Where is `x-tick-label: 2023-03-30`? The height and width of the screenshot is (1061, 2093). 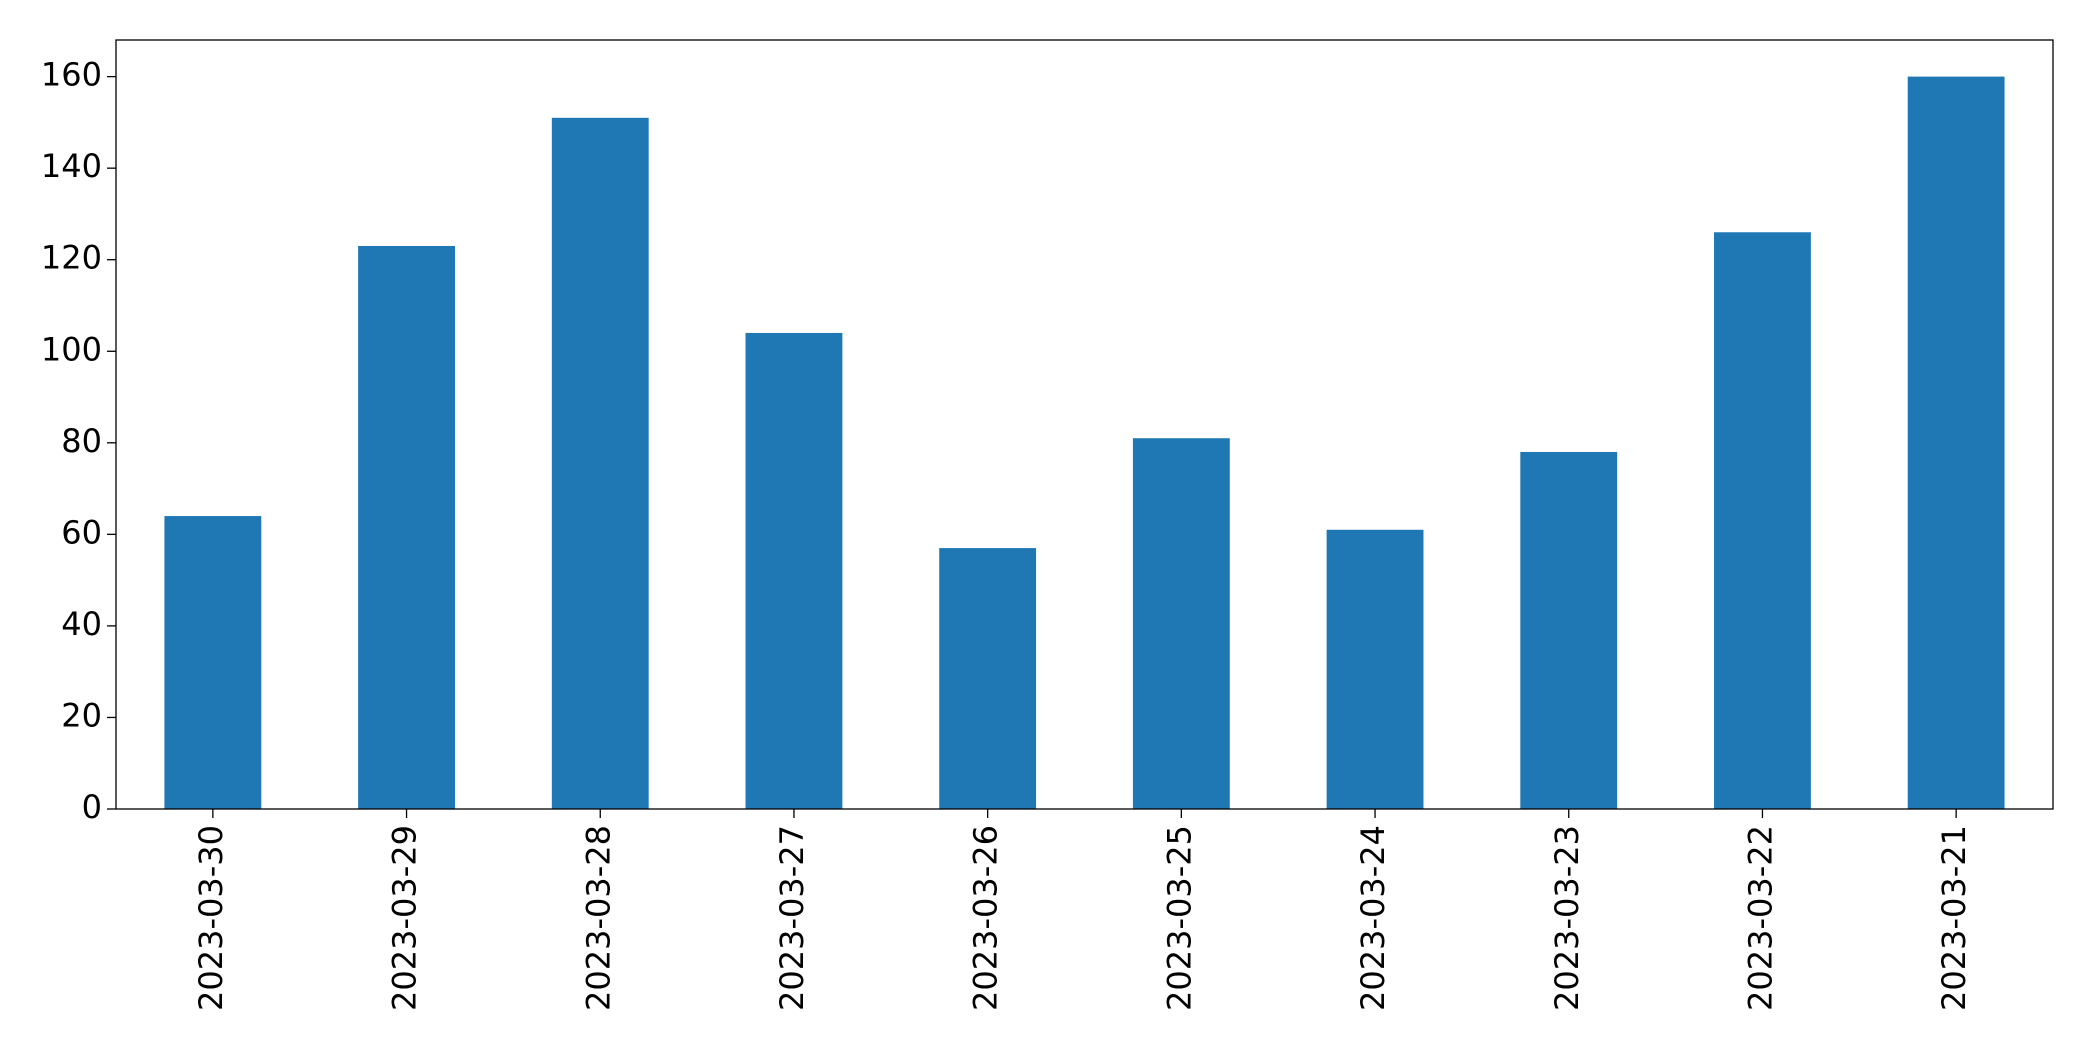
x-tick-label: 2023-03-30 is located at coordinates (211, 918).